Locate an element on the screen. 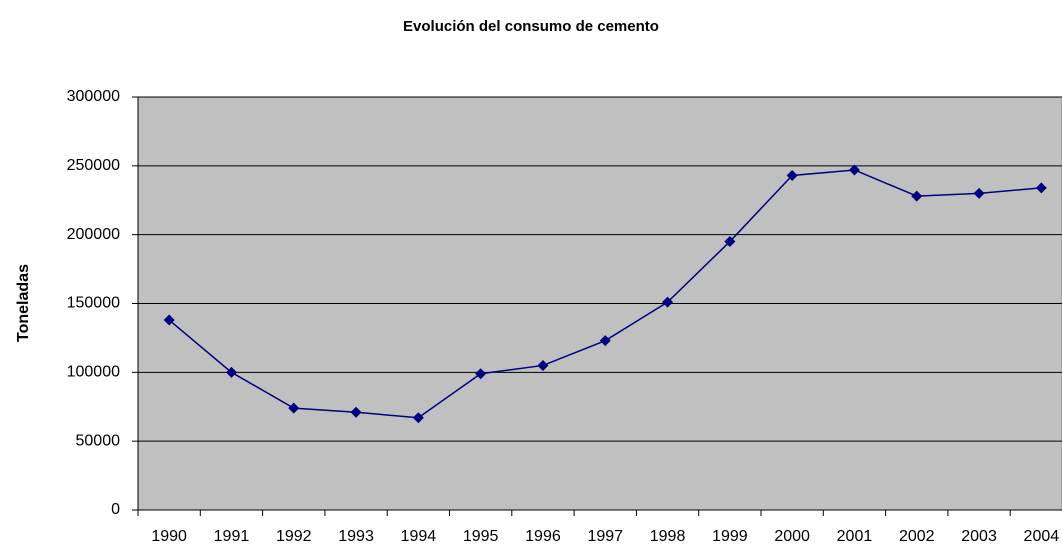 The height and width of the screenshot is (551, 1062). y-axis-label: Toneladas is located at coordinates (23, 303).